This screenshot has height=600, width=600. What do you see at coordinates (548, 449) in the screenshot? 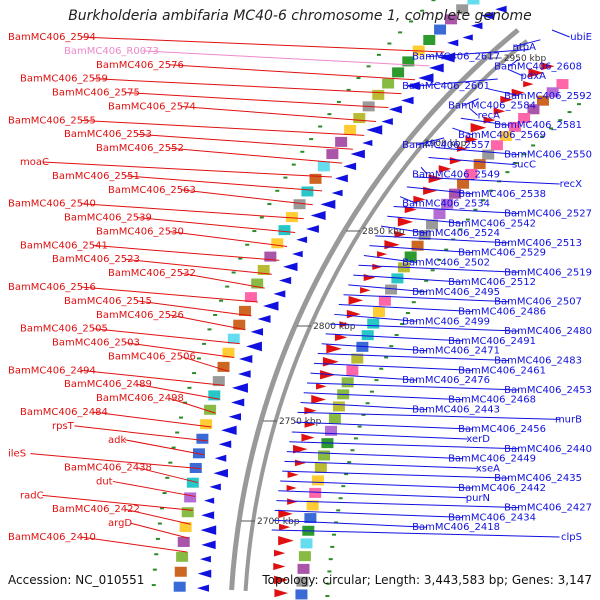
I see `reverse-gene-label: BamMC406_2440` at bounding box center [548, 449].